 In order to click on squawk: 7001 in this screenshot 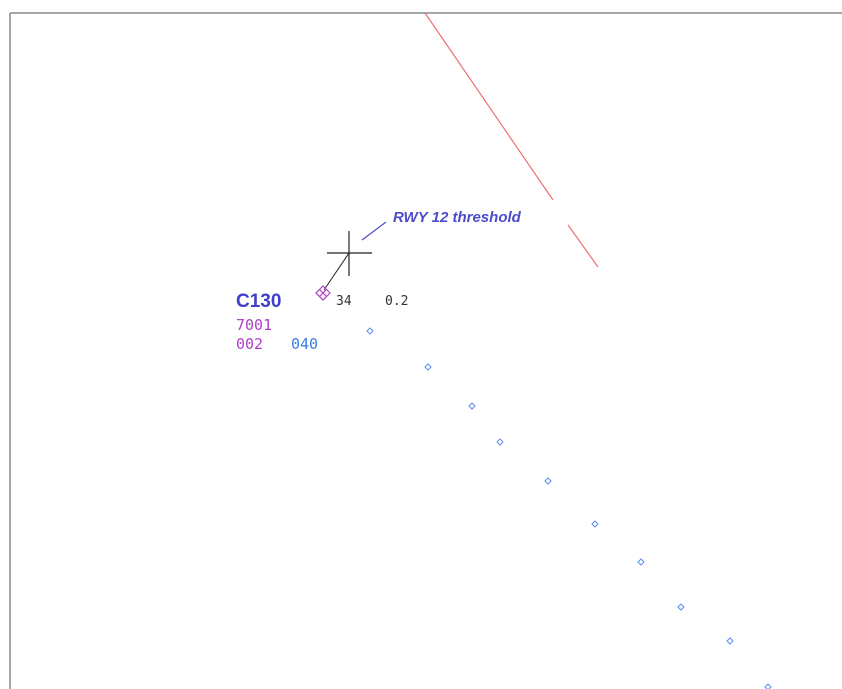, I will do `click(254, 325)`.